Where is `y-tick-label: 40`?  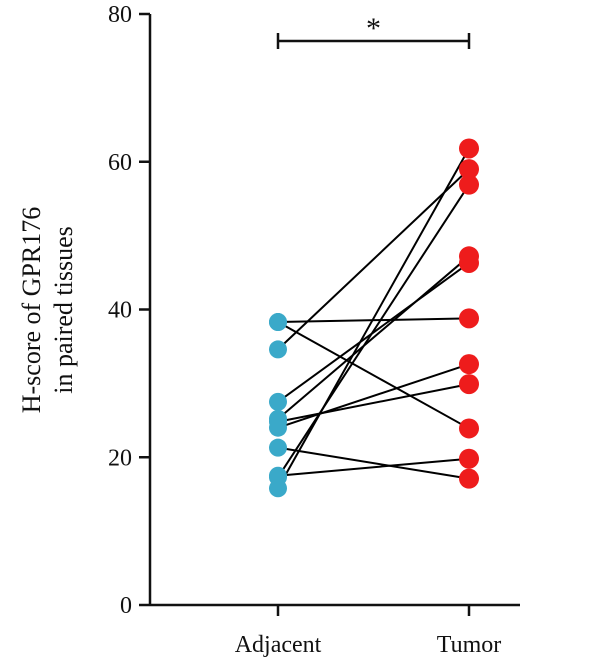
y-tick-label: 40 is located at coordinates (120, 311).